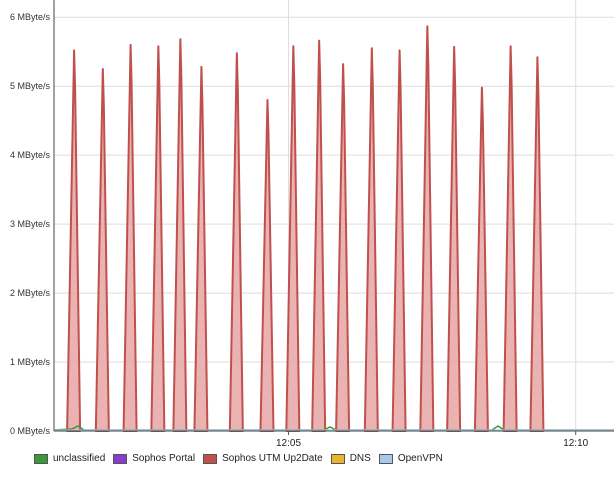 This screenshot has width=614, height=480. Describe the element at coordinates (30, 86) in the screenshot. I see `y-tick-label: 5 MByte/s` at that location.